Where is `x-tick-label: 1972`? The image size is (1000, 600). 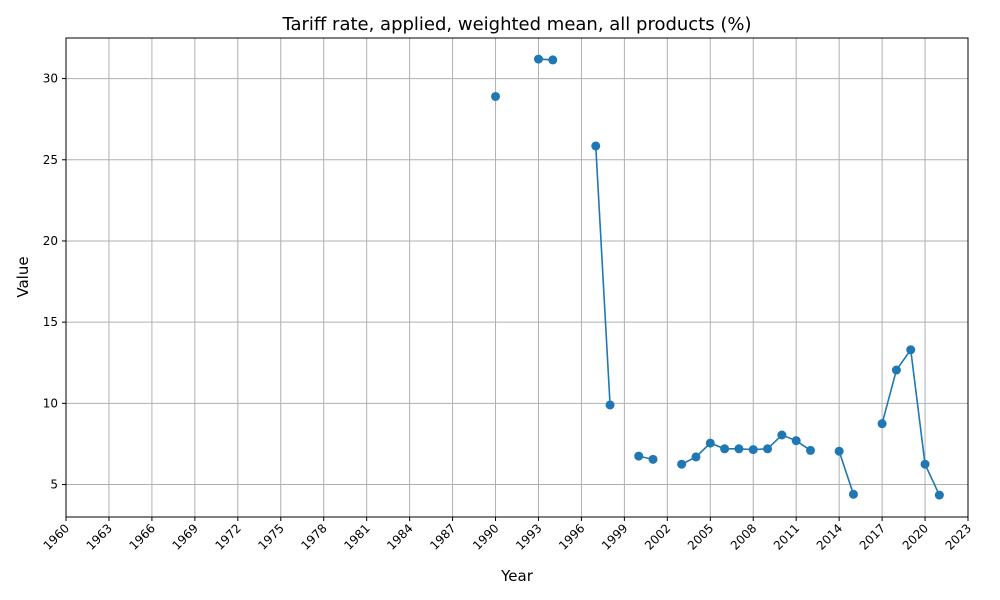
x-tick-label: 1972 is located at coordinates (227, 536).